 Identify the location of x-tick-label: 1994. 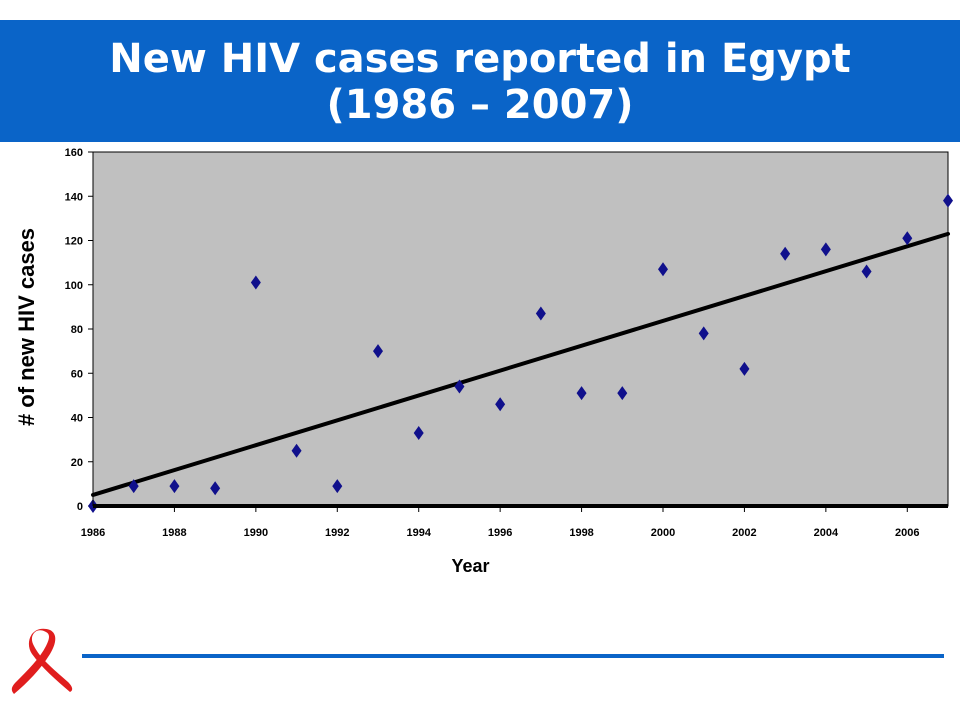
(418, 533).